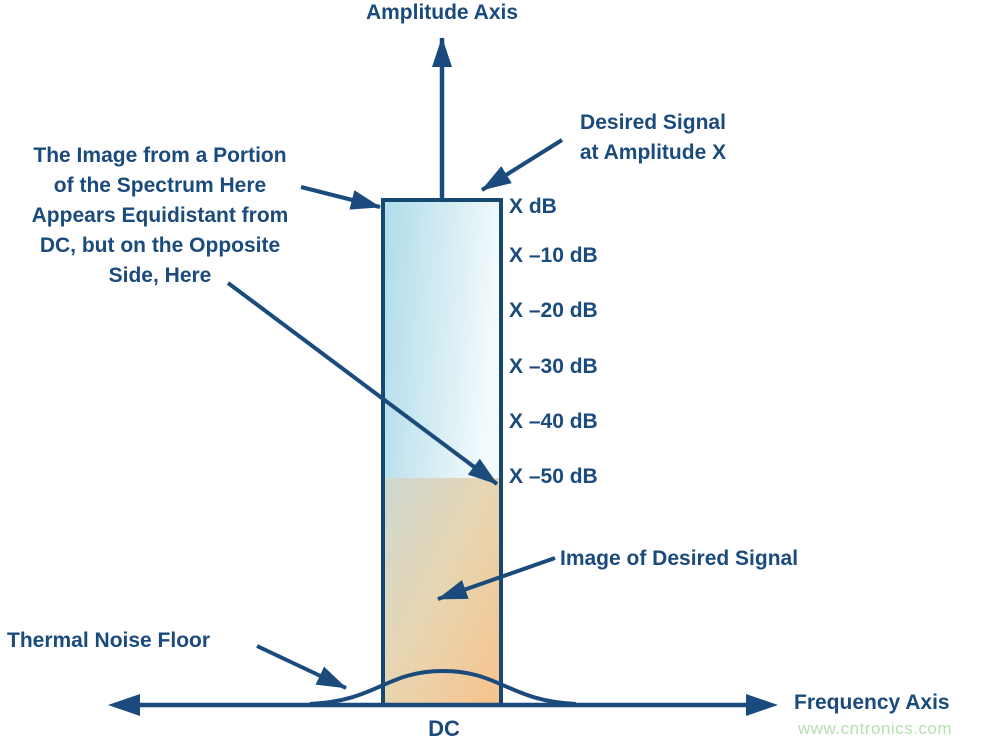 This screenshot has height=745, width=983. I want to click on db-tick-label-20: X –20 dB, so click(553, 310).